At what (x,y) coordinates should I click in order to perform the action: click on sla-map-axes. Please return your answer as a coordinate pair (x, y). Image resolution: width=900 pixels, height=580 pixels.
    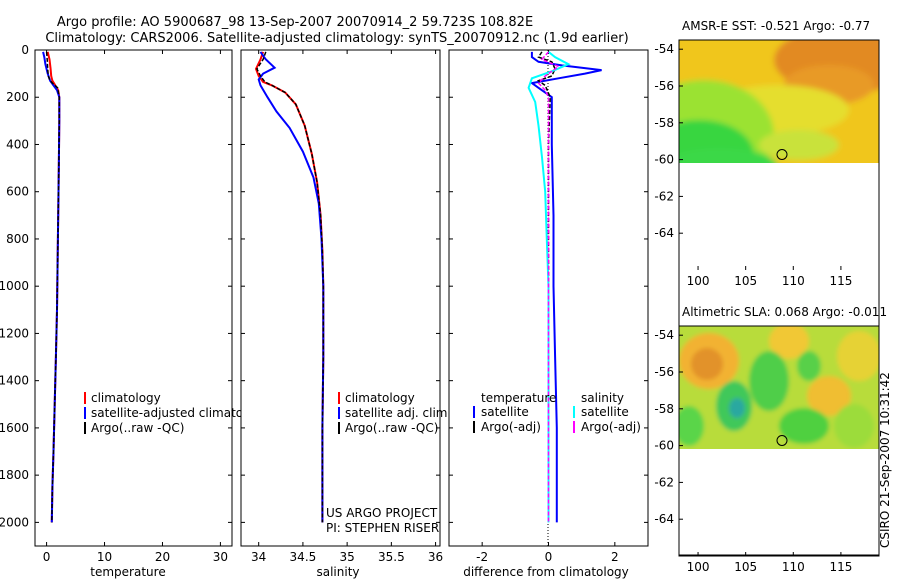
    Looking at the image, I should click on (779, 441).